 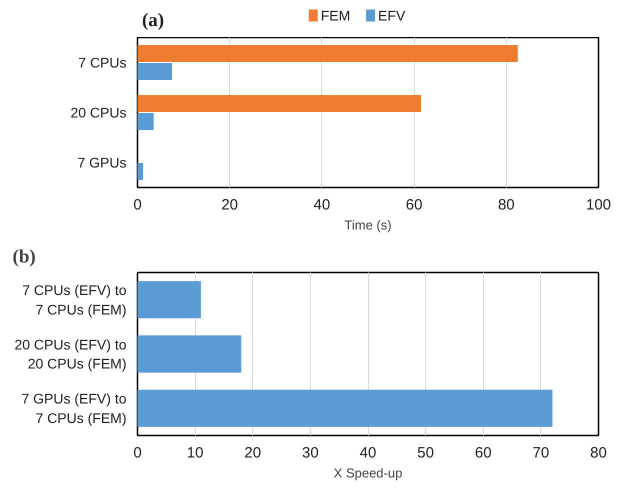 What do you see at coordinates (70, 354) in the screenshot?
I see `y-tick-label: 20 CPUs (EFV) to 20 CPUs (FEM)` at bounding box center [70, 354].